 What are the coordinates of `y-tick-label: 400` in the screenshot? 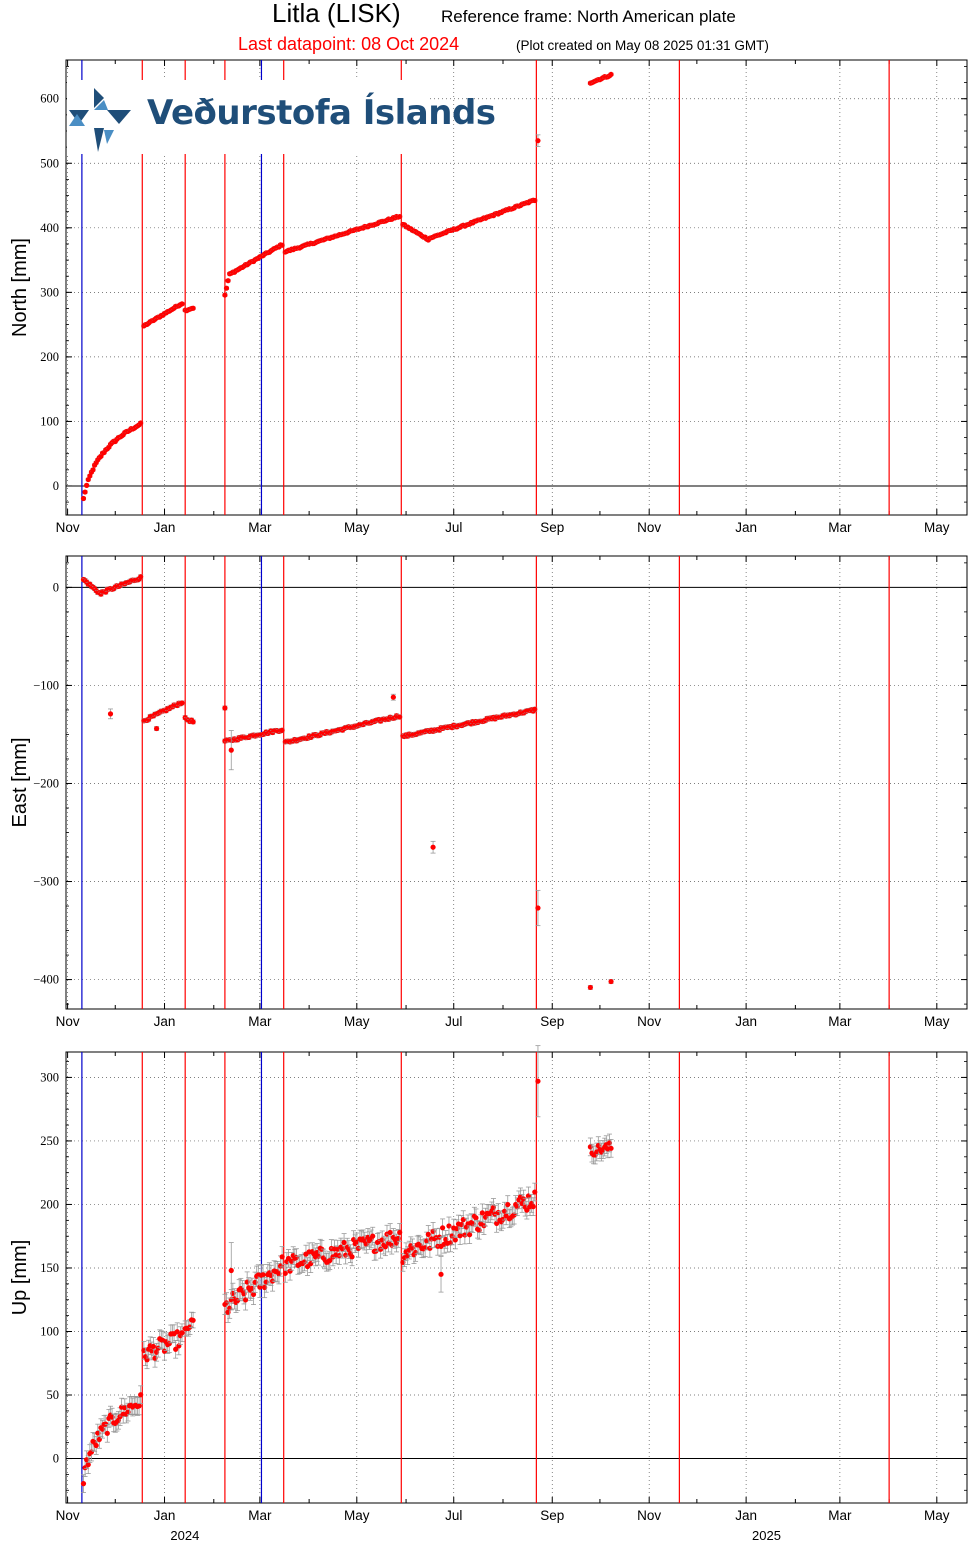 It's located at (49, 228).